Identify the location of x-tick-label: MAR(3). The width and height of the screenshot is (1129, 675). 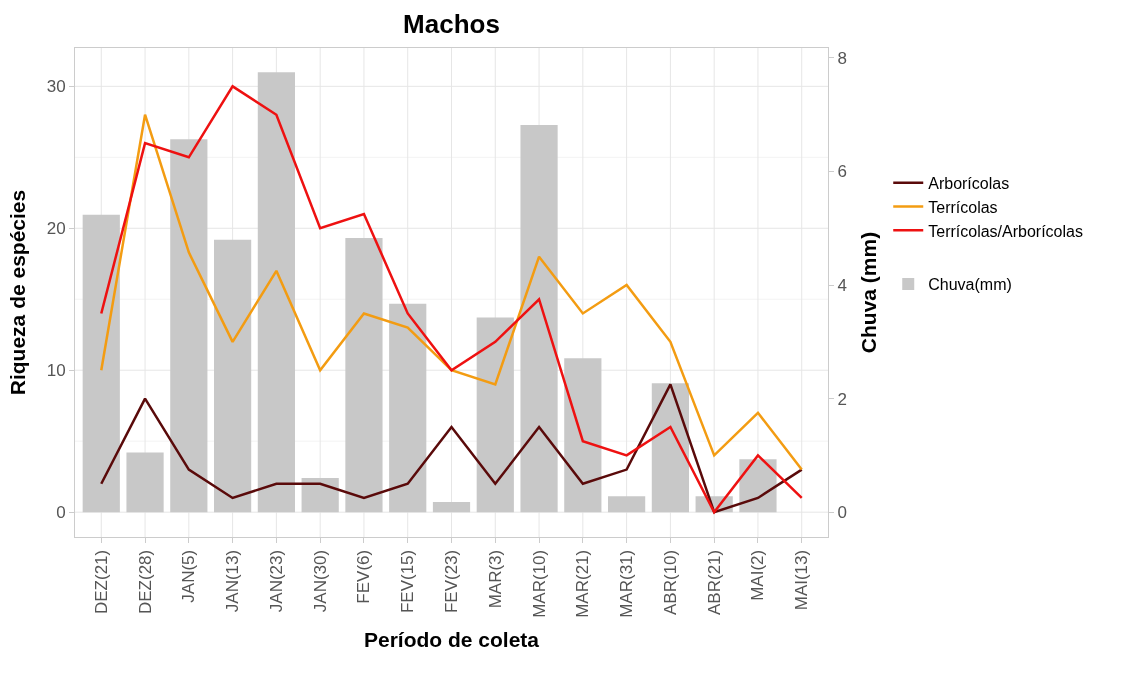
(495, 579).